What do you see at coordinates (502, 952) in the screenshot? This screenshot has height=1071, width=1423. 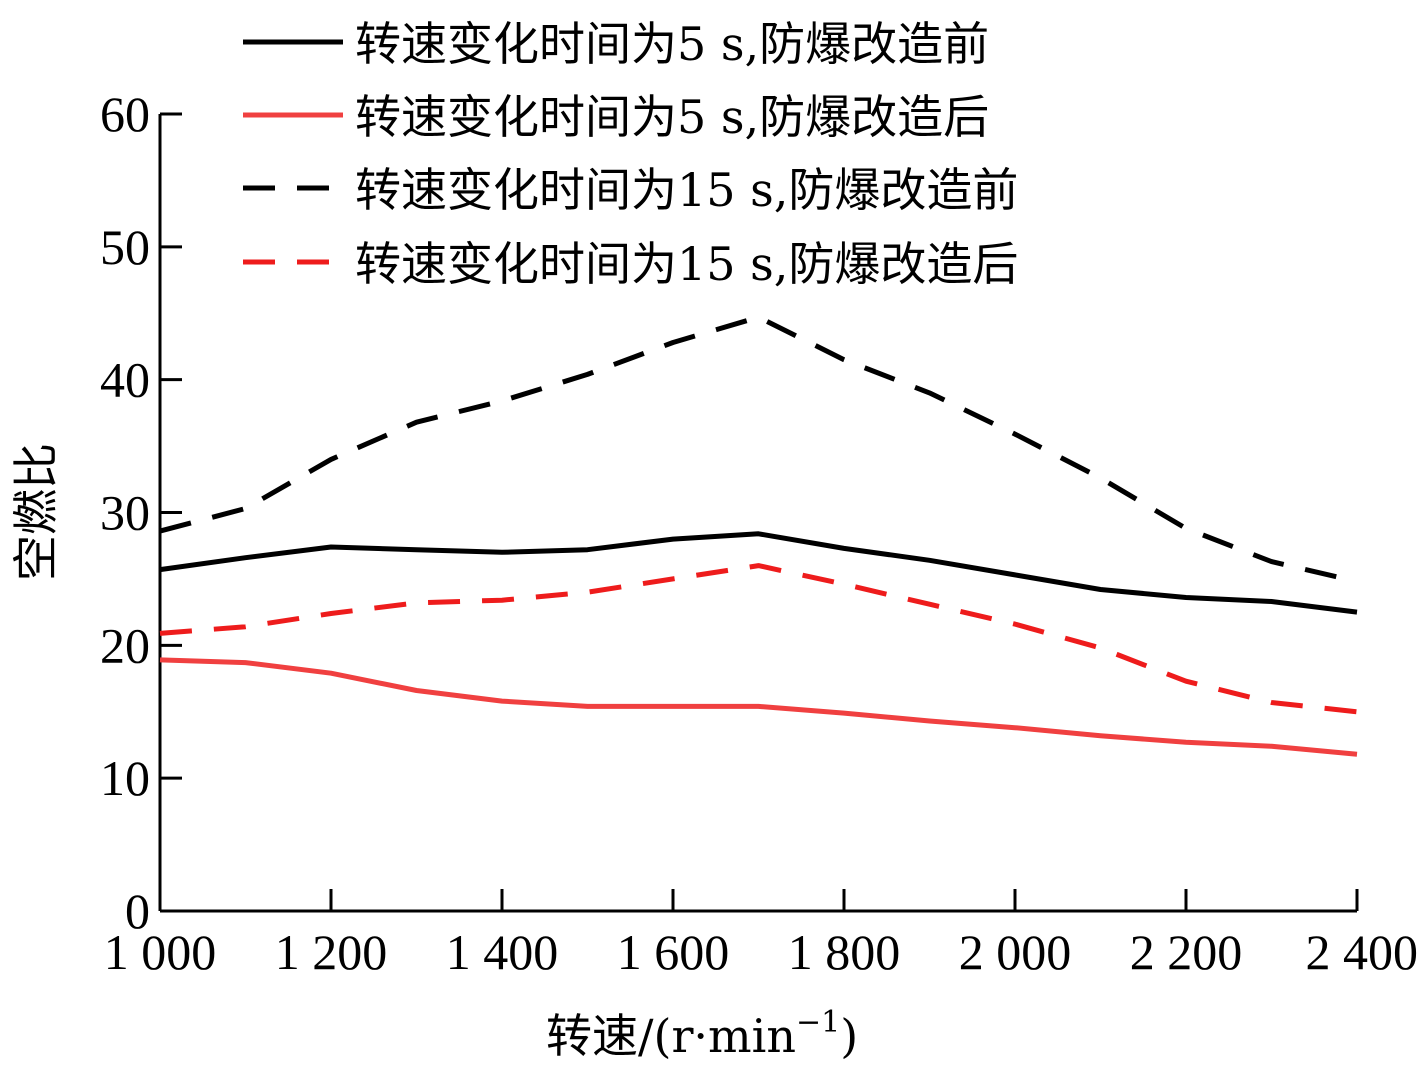 I see `x-tick-label: 1 400` at bounding box center [502, 952].